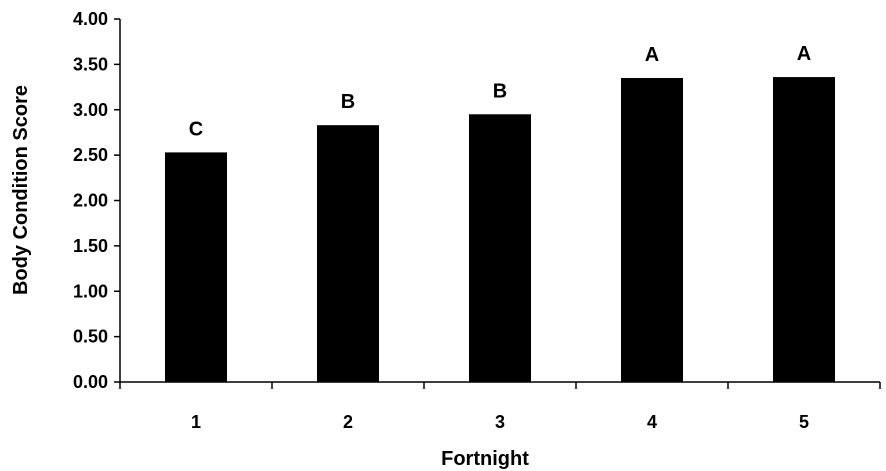 This screenshot has width=886, height=471. I want to click on x-tick-label: 4, so click(652, 422).